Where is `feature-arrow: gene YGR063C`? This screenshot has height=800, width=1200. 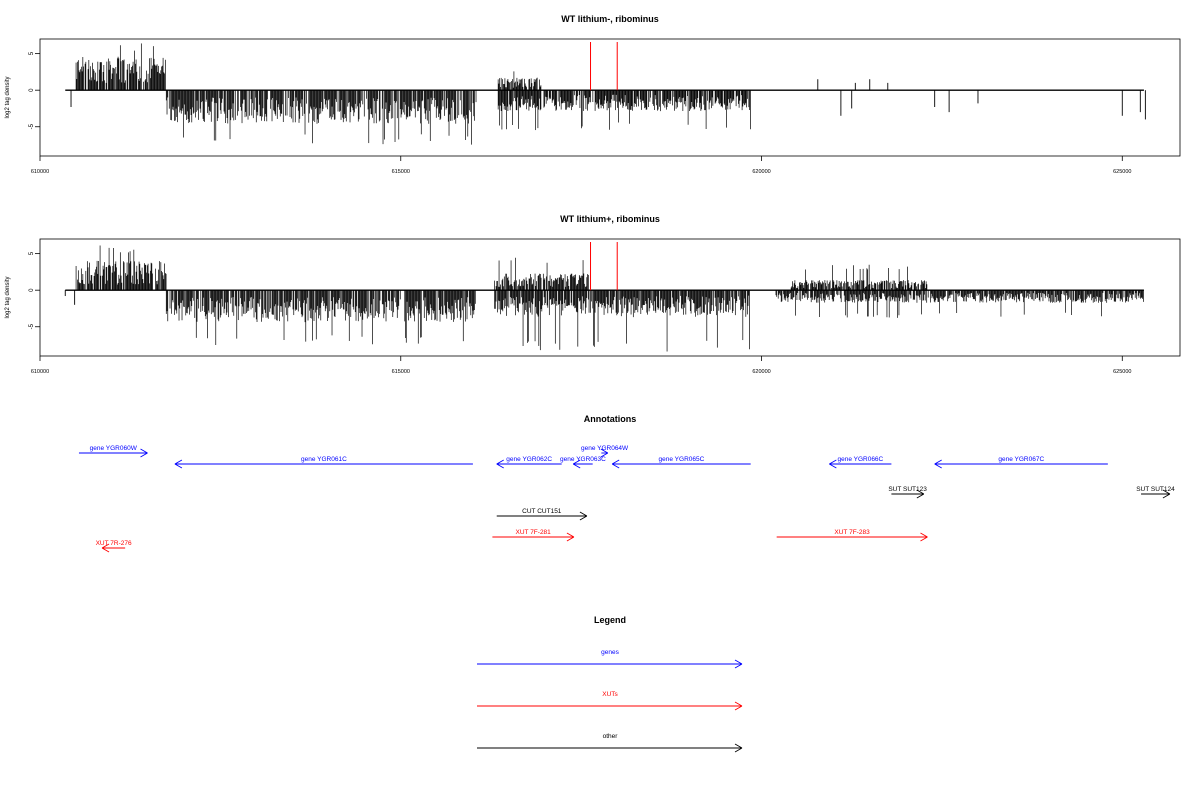
feature-arrow: gene YGR063C is located at coordinates (583, 462).